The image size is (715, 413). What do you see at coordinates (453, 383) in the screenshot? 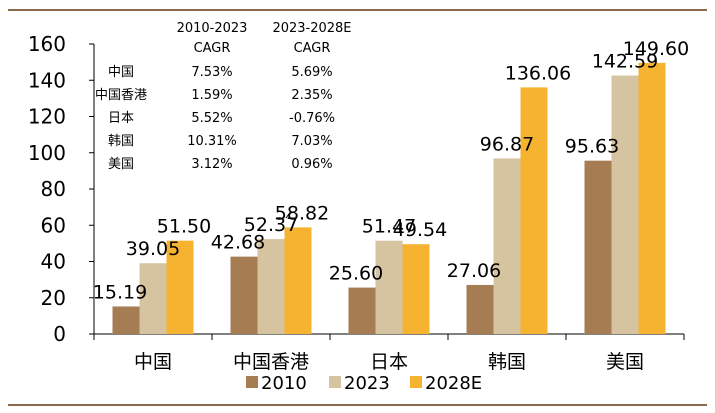
I see `legend-label: 2028E` at bounding box center [453, 383].